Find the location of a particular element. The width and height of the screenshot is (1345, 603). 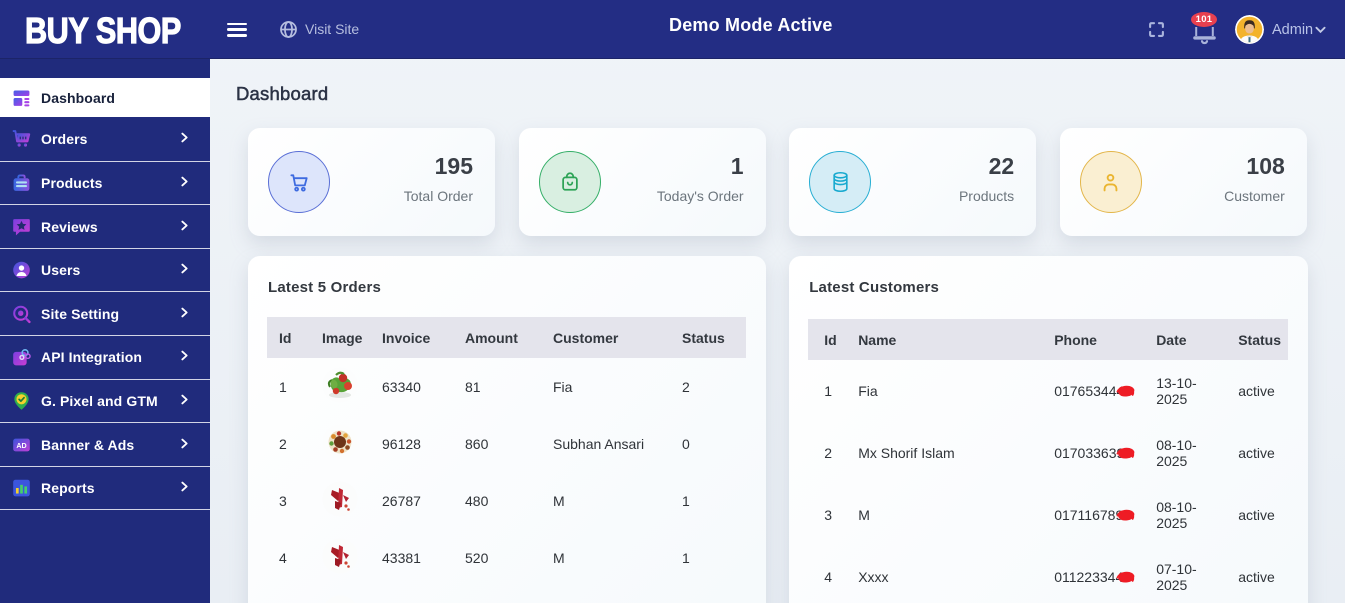

svg-text: AD is located at coordinates (21, 446).